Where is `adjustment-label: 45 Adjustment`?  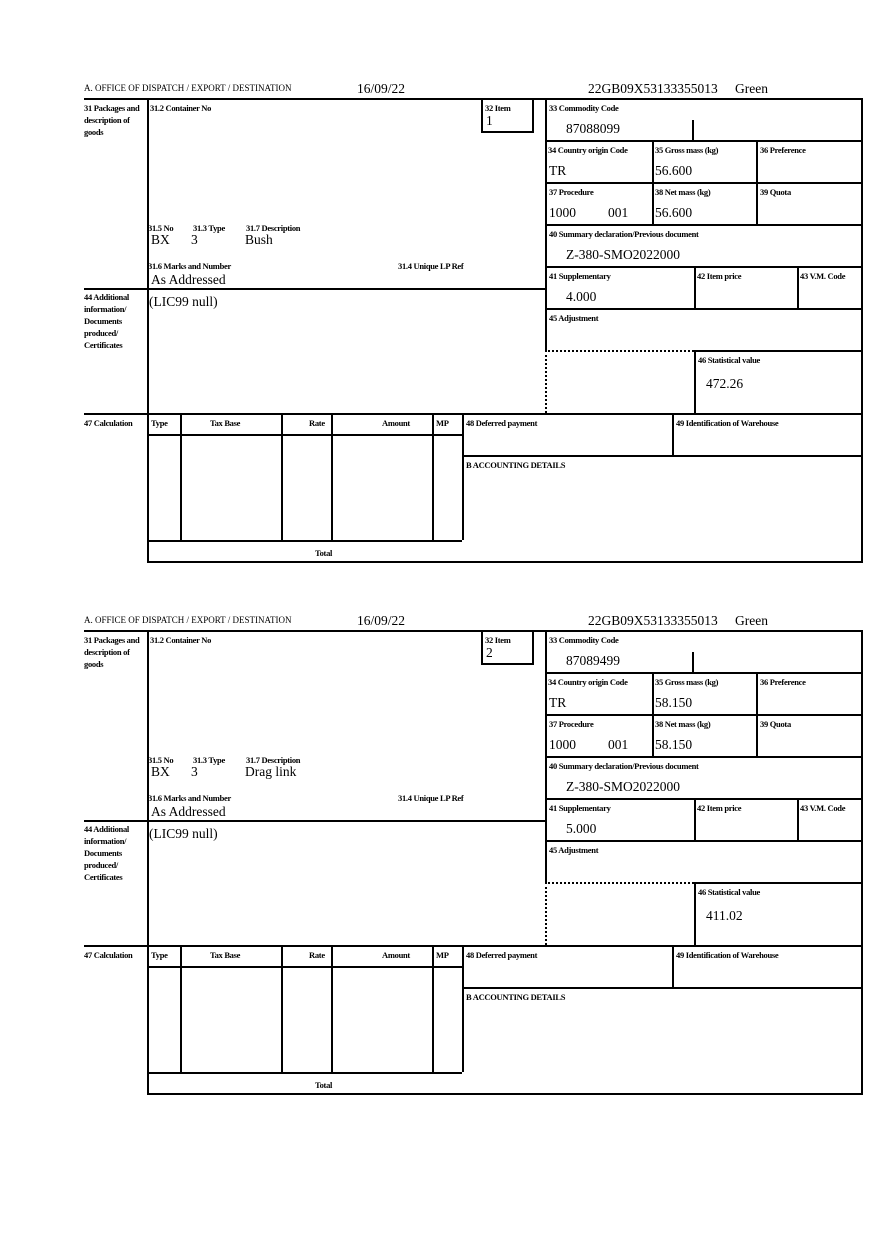
adjustment-label: 45 Adjustment is located at coordinates (574, 318).